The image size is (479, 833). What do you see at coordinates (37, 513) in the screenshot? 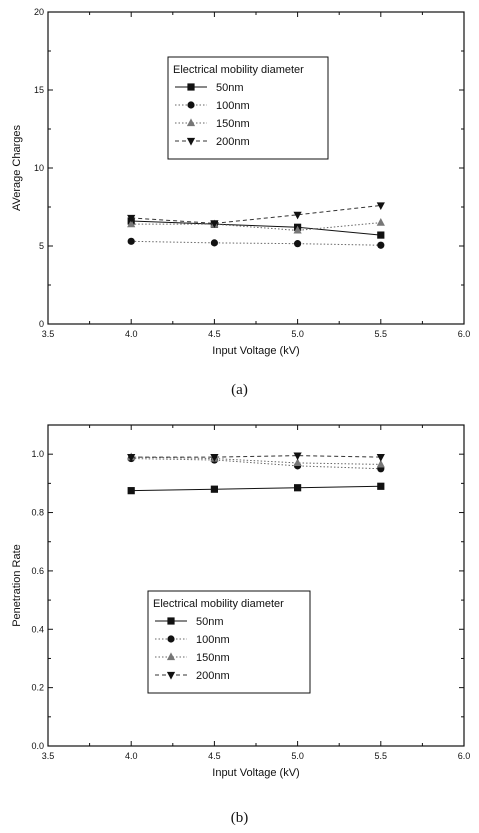
I see `y-tick-label: 0.8` at bounding box center [37, 513].